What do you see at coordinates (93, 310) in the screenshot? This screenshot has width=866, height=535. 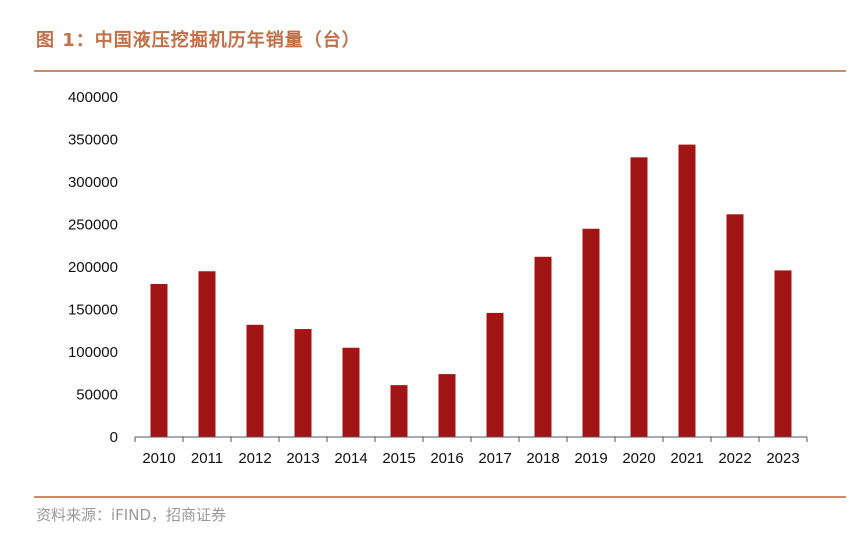 I see `y-tick-label: 150000` at bounding box center [93, 310].